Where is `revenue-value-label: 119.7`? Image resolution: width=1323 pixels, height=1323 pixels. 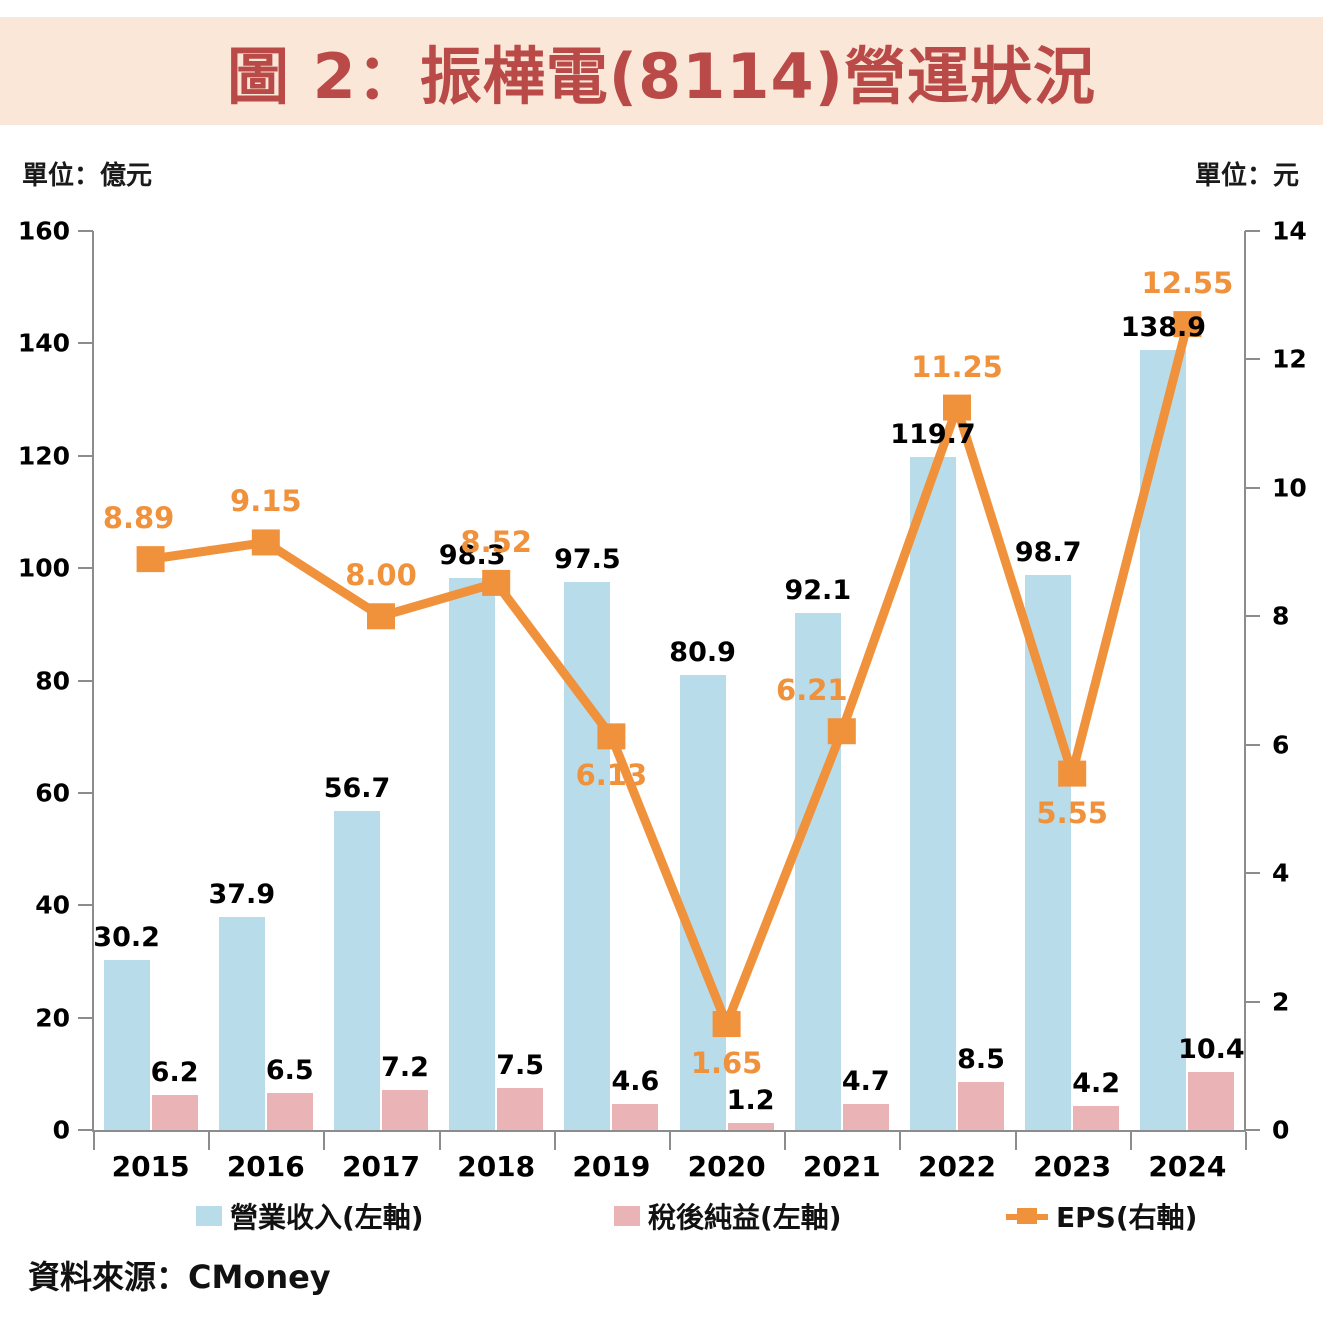
revenue-value-label: 119.7 is located at coordinates (933, 435).